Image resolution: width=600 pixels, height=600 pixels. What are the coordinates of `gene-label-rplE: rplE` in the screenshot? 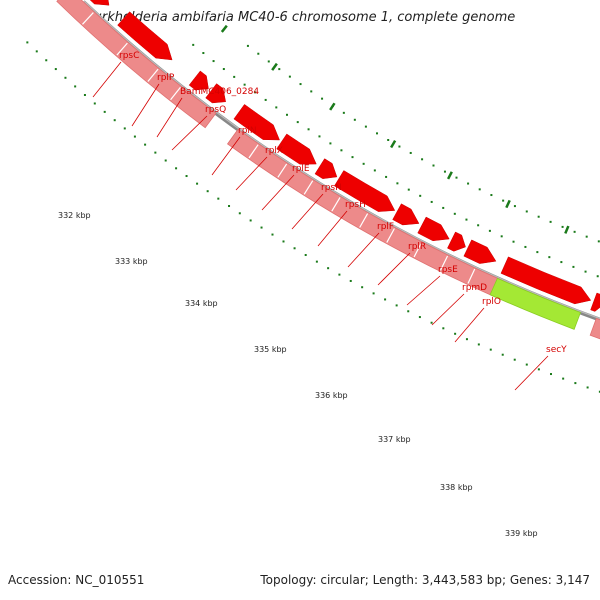 It's located at (301, 169).